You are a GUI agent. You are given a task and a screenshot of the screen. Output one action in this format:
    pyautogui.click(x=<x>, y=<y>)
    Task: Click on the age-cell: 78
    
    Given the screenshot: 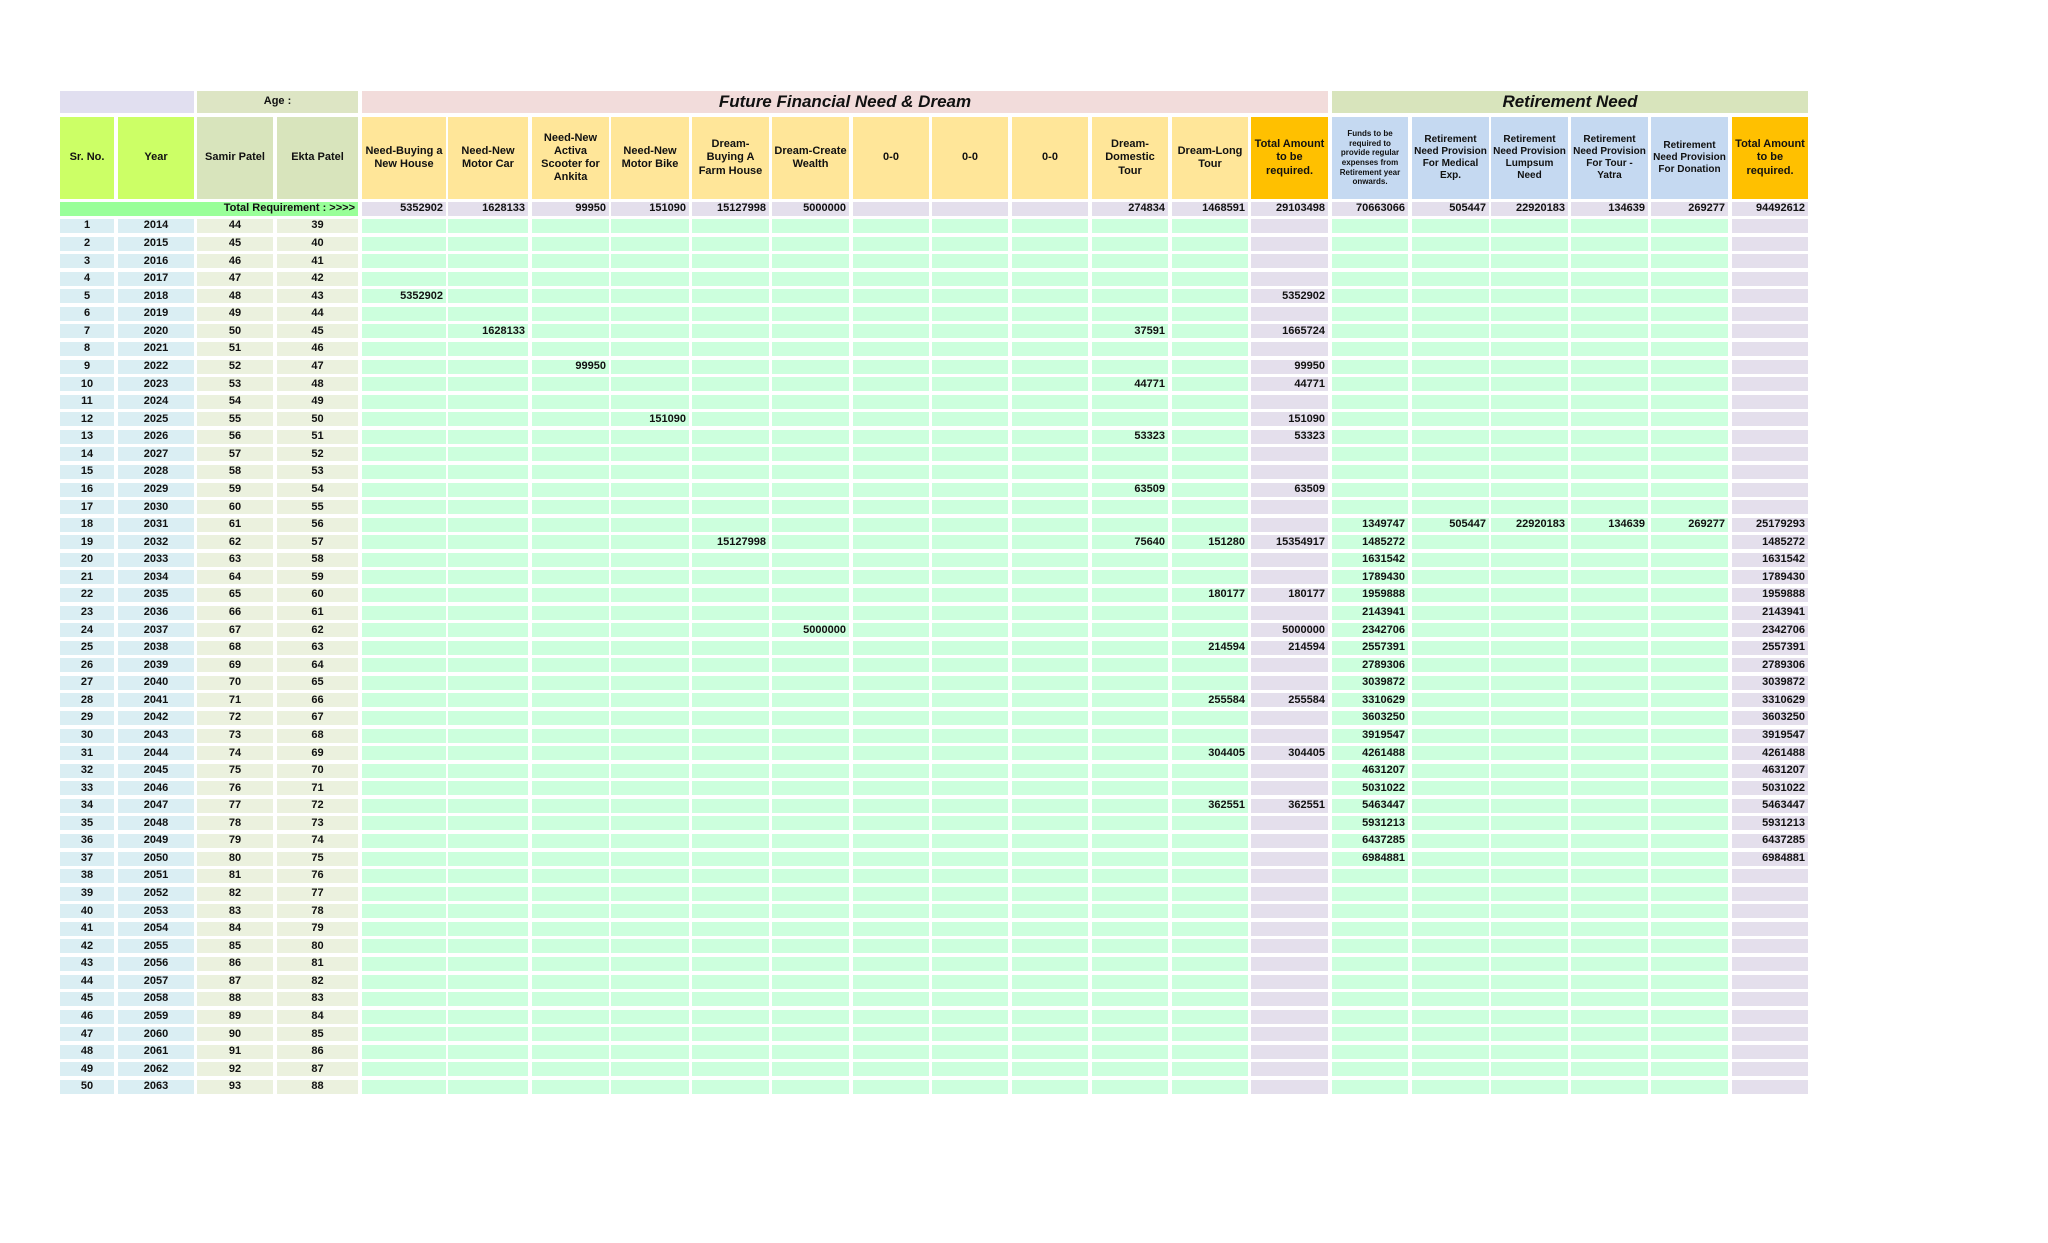 What is the action you would take?
    pyautogui.click(x=317, y=911)
    